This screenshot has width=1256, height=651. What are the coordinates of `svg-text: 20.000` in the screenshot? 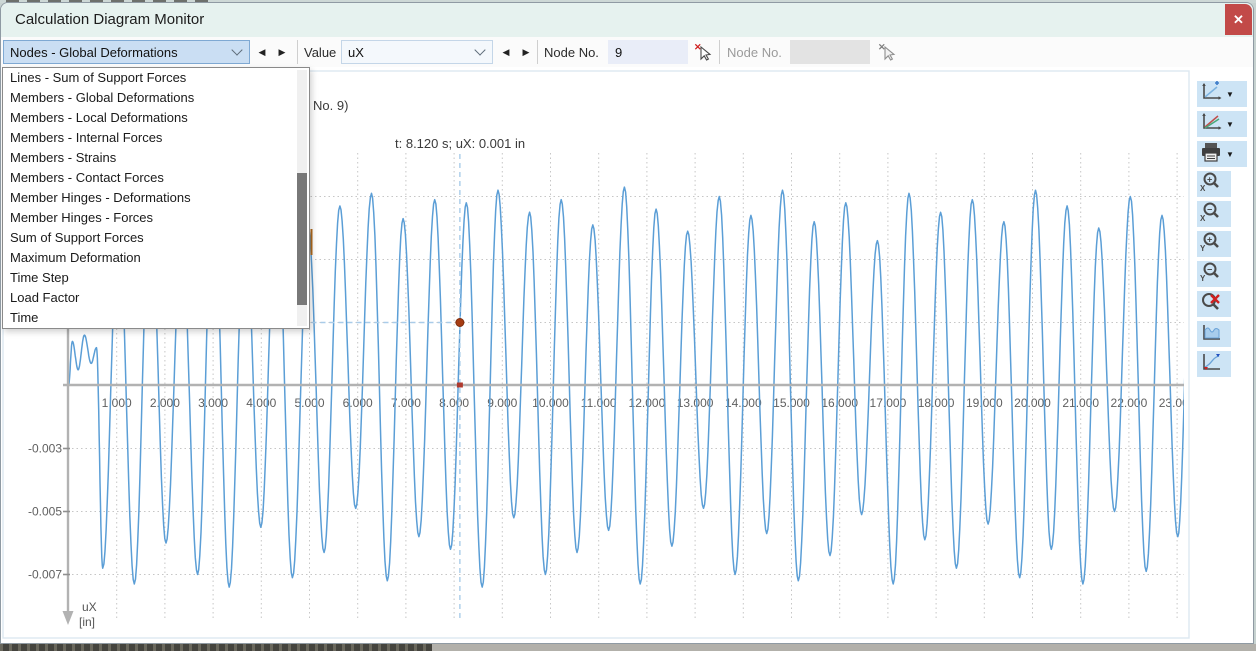 It's located at (1032, 403).